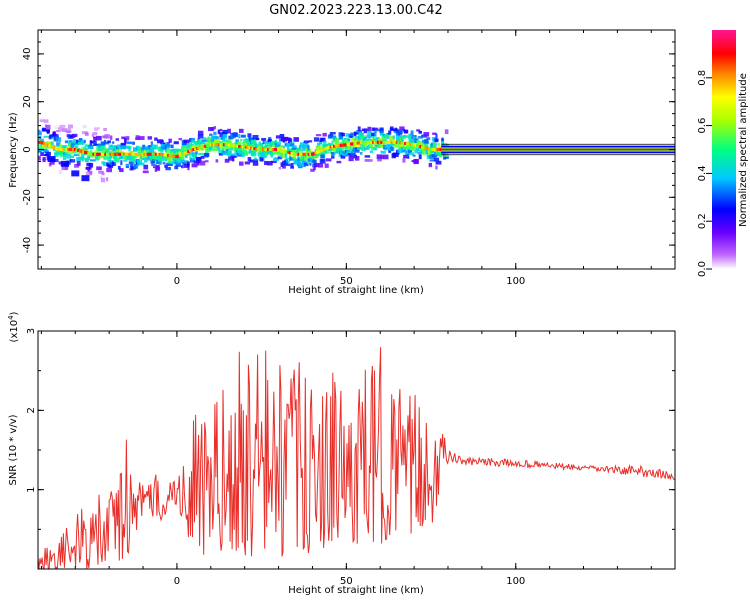 Image resolution: width=750 pixels, height=600 pixels. Describe the element at coordinates (177, 281) in the screenshot. I see `x-tick-label: 0` at that location.